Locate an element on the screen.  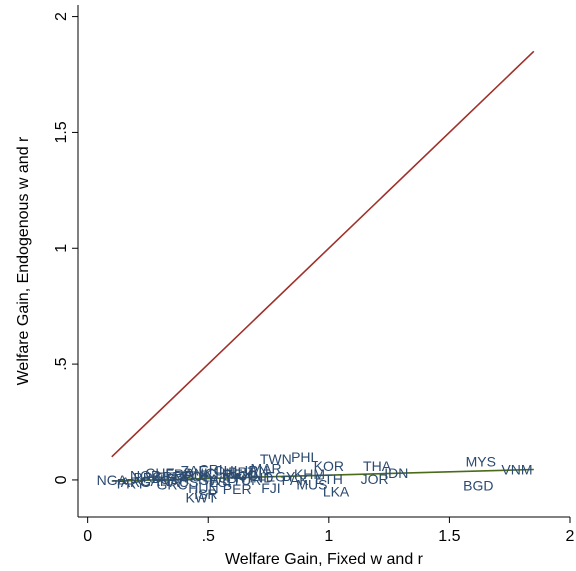
point-label-twn: TWN is located at coordinates (276, 459).